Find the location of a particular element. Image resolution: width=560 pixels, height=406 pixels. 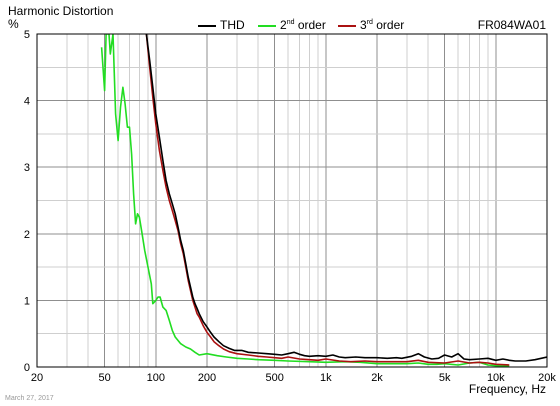

y-tick-labels: 0 1 2 3 4 5 is located at coordinates (27, 201).